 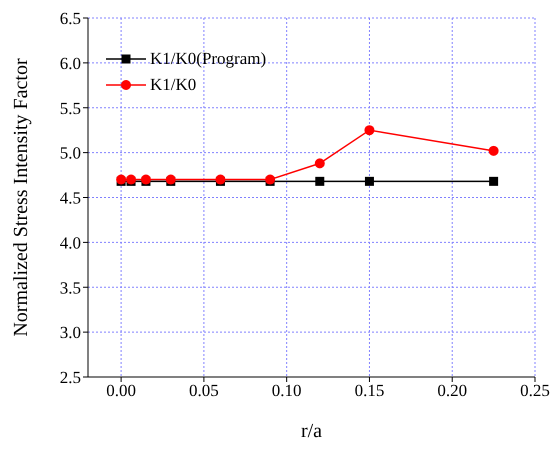 What do you see at coordinates (70, 108) in the screenshot?
I see `y-tick-label: 5.5` at bounding box center [70, 108].